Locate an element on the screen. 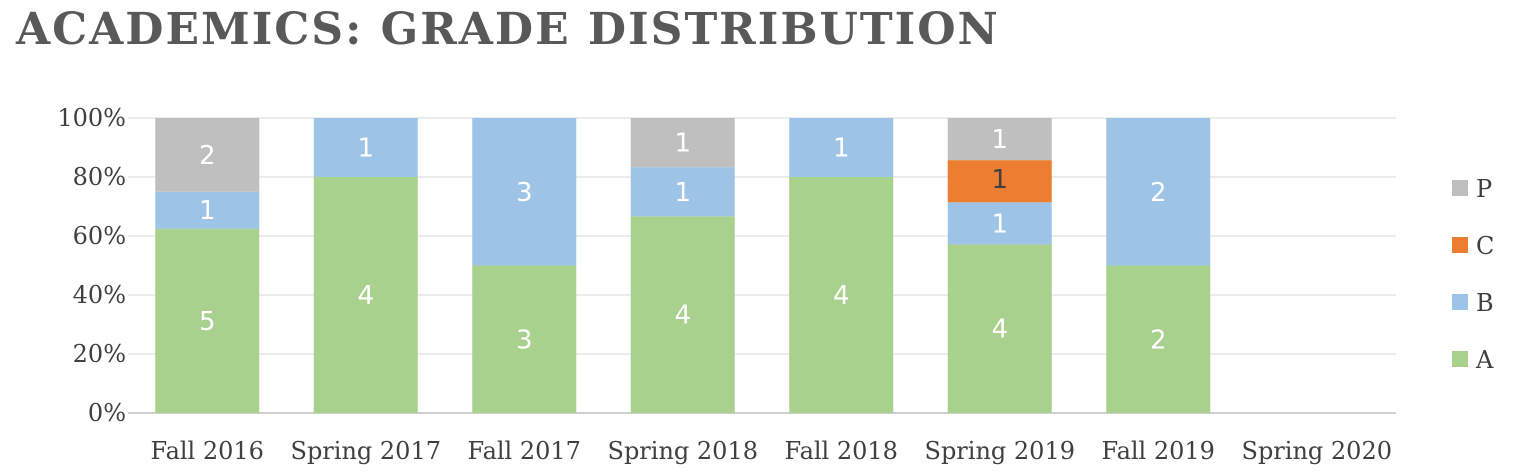 This screenshot has height=474, width=1518. x-tick-label: Spring 2017 is located at coordinates (366, 451).